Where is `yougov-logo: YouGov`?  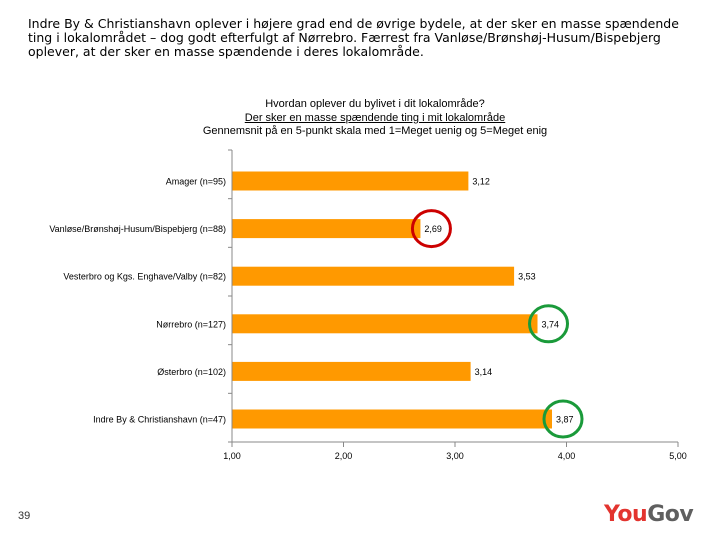 yougov-logo: YouGov is located at coordinates (649, 514).